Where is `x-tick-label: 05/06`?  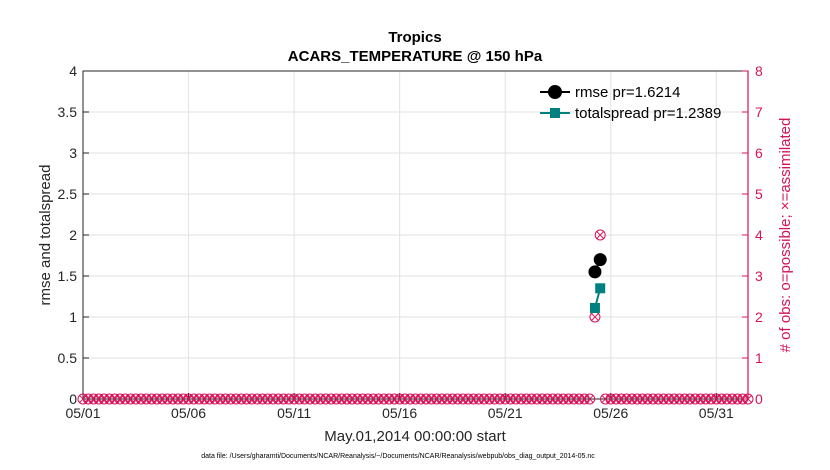 x-tick-label: 05/06 is located at coordinates (188, 413).